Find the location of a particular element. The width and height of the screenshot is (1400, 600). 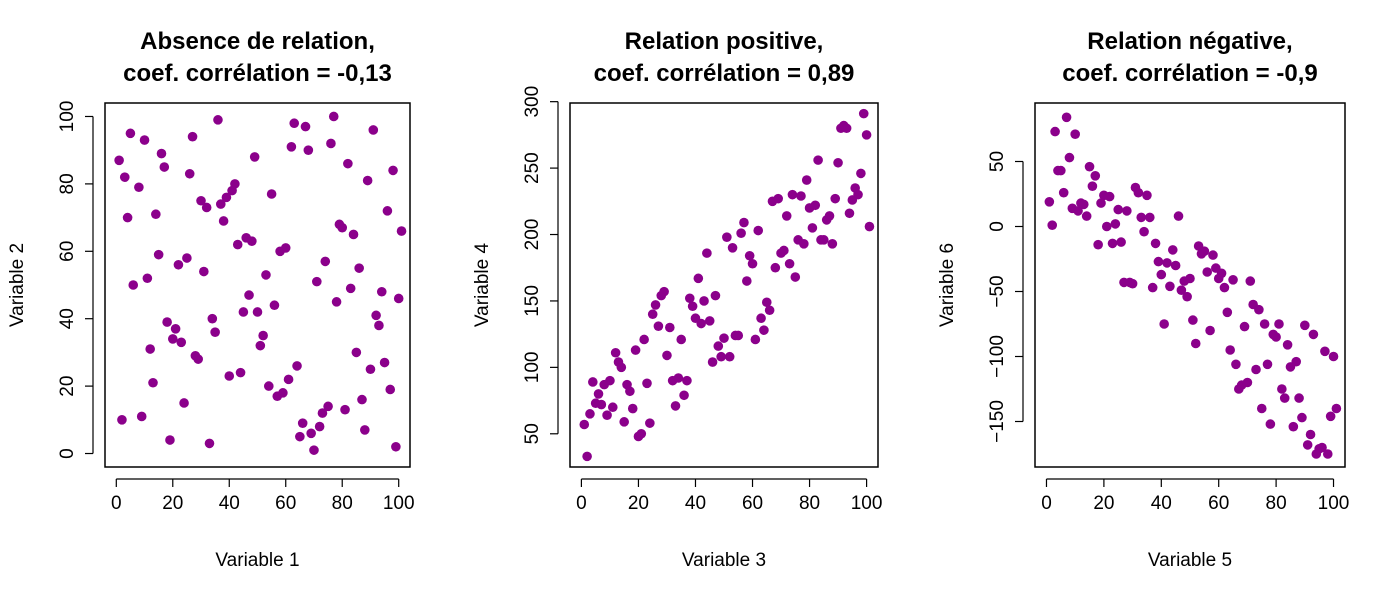

y-tick-label: 0 is located at coordinates (997, 226).